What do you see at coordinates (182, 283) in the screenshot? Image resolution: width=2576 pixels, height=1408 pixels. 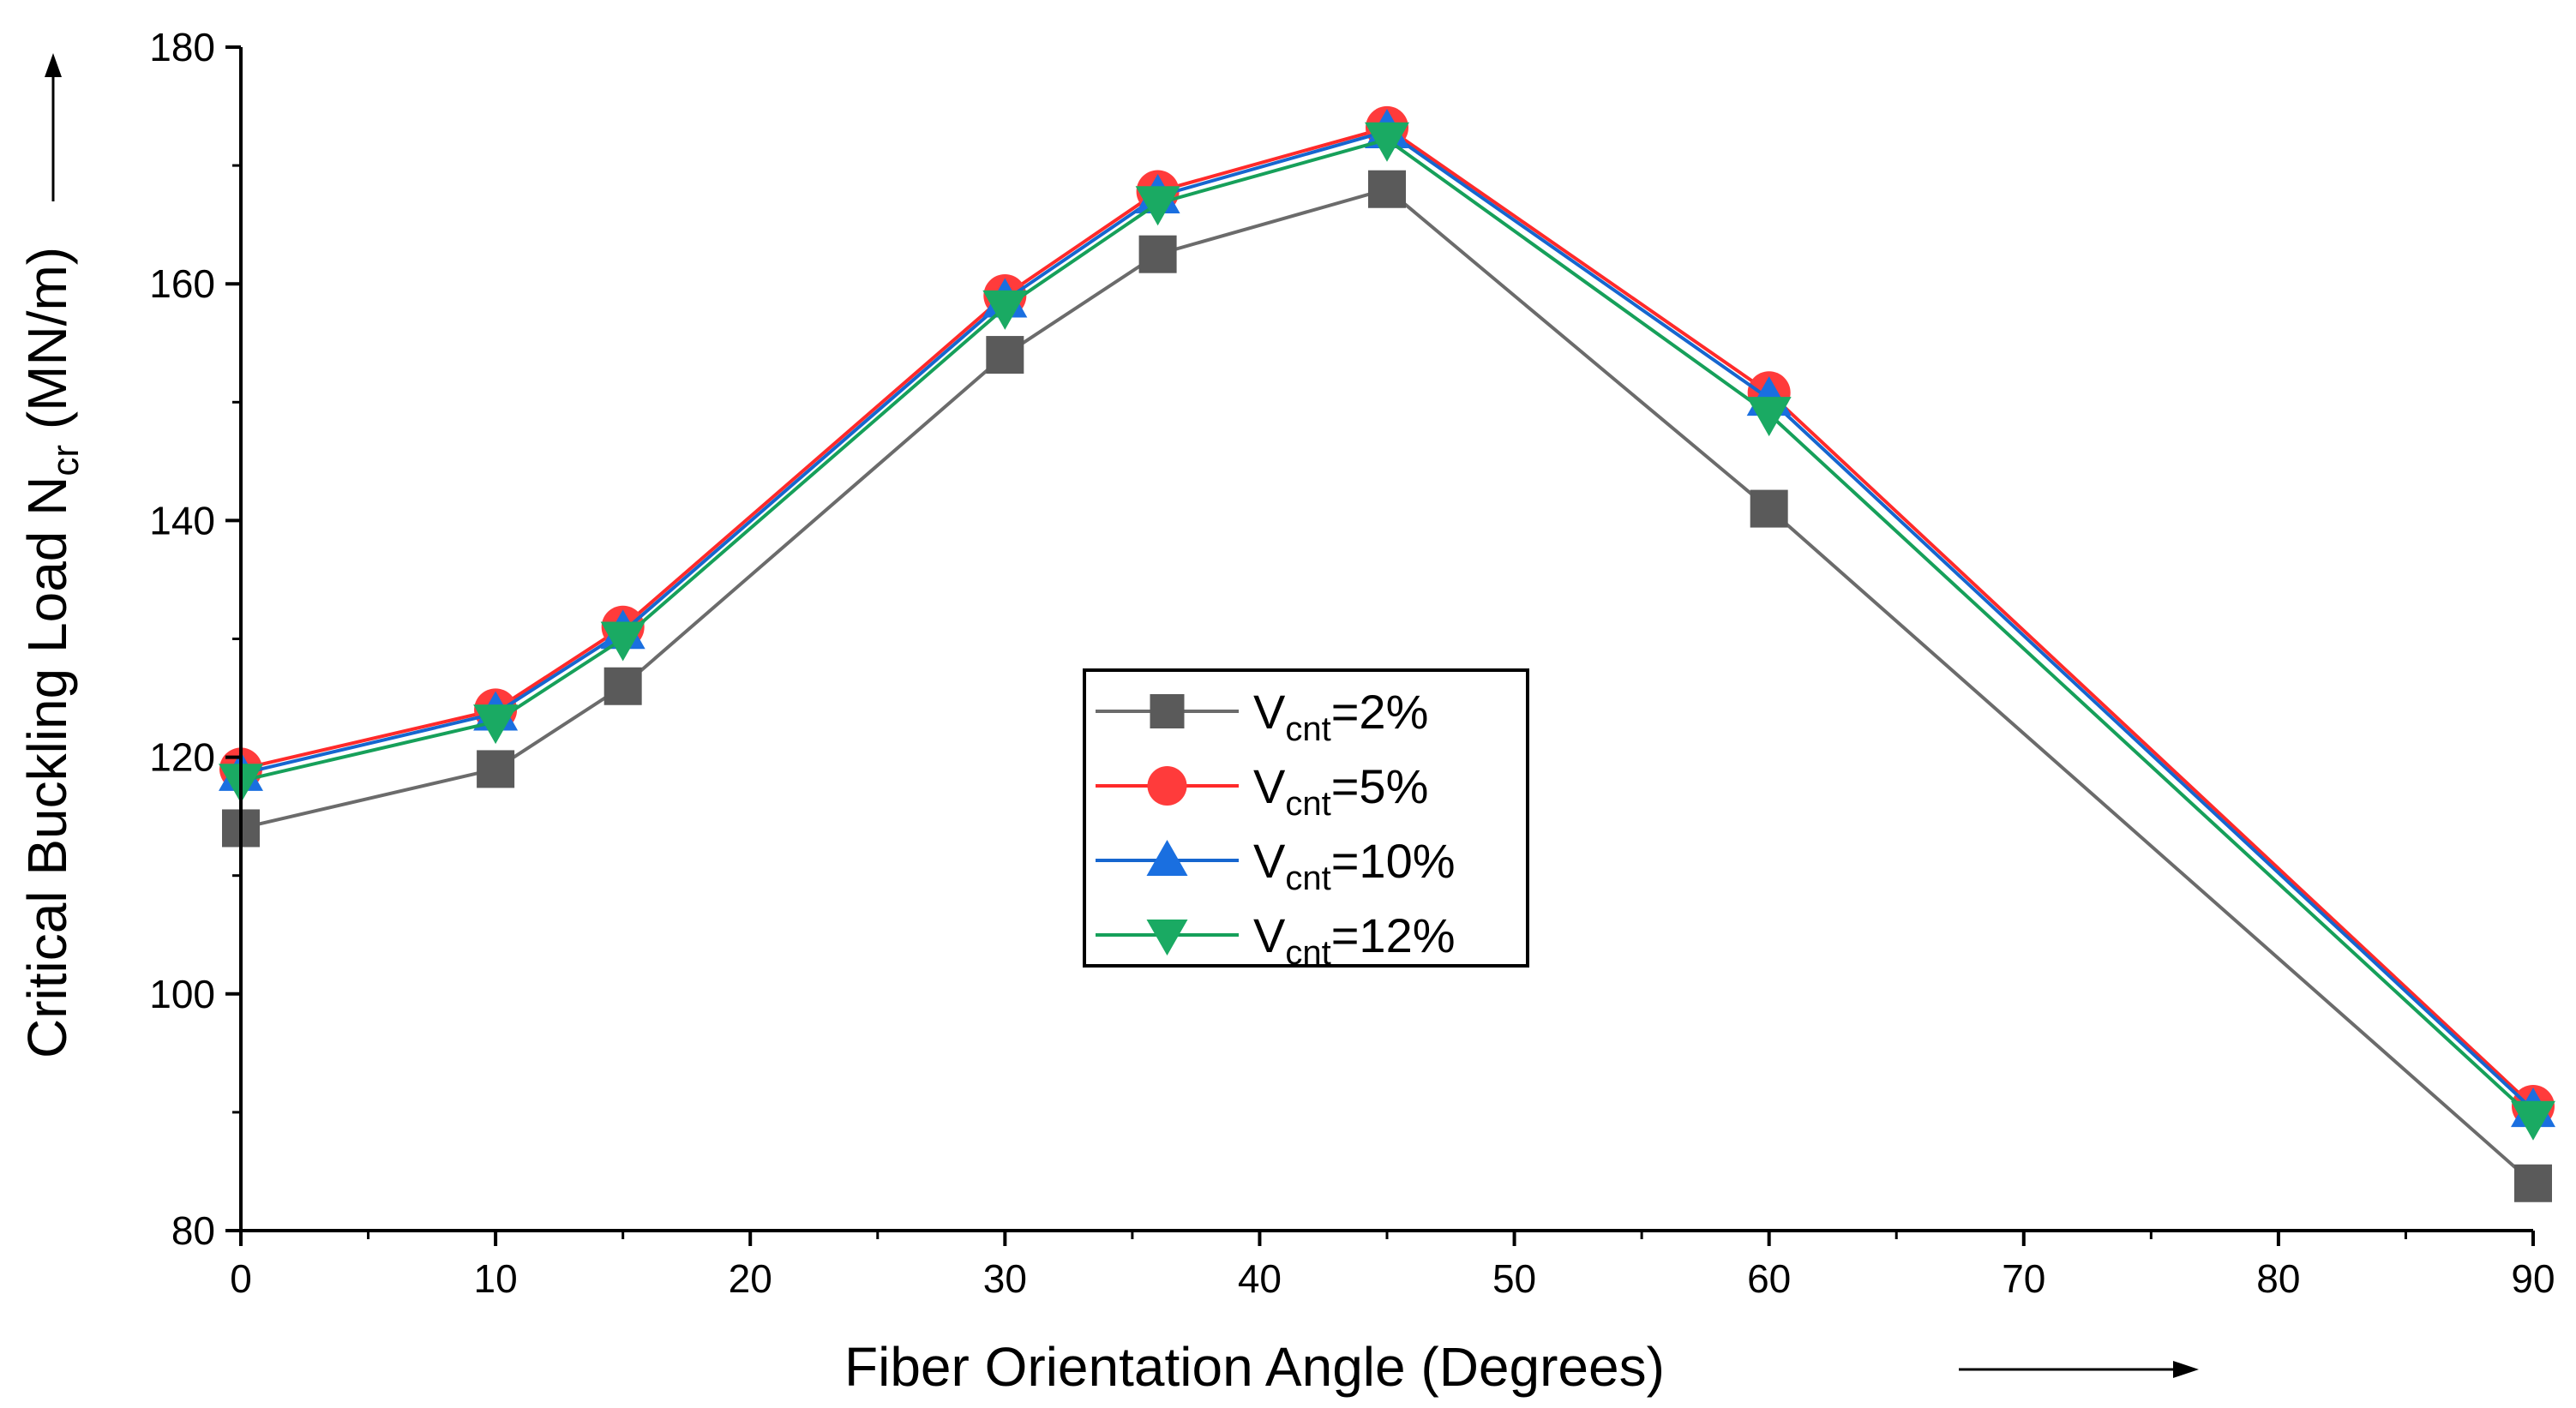 I see `y-tick-label: 160` at bounding box center [182, 283].